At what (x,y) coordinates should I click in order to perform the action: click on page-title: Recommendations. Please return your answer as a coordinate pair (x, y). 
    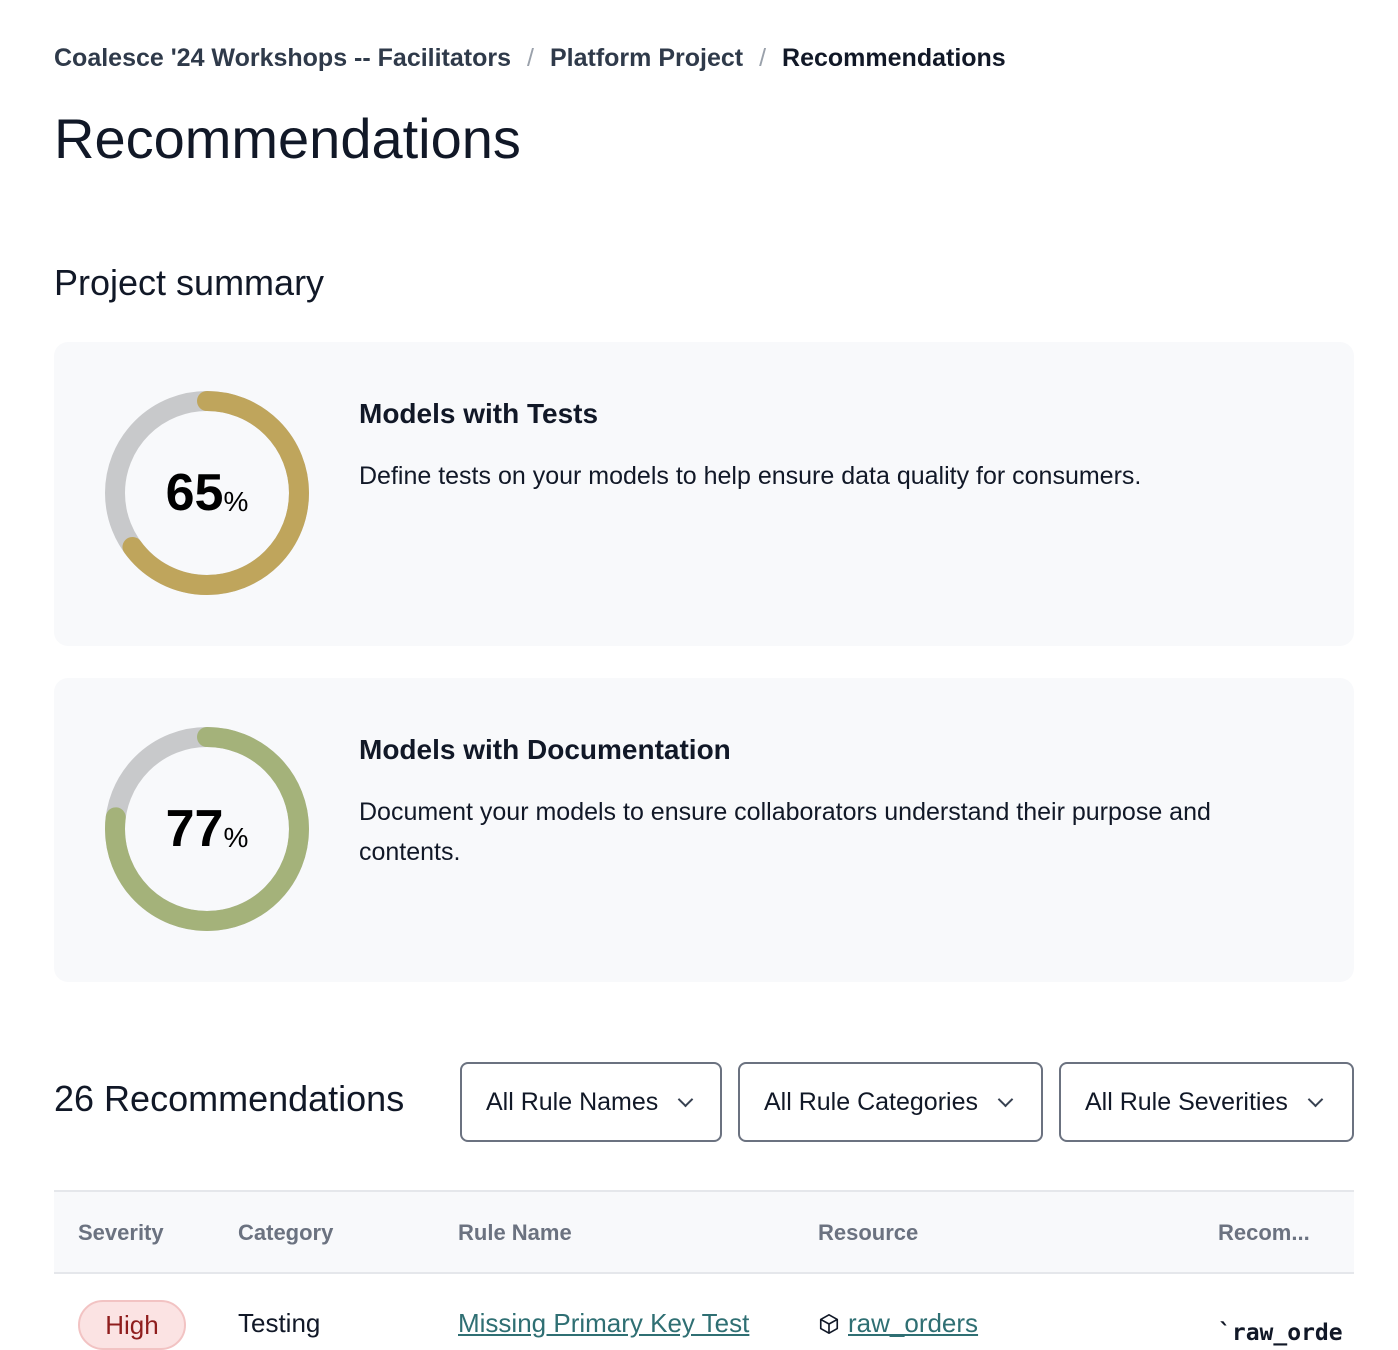
    Looking at the image, I should click on (287, 138).